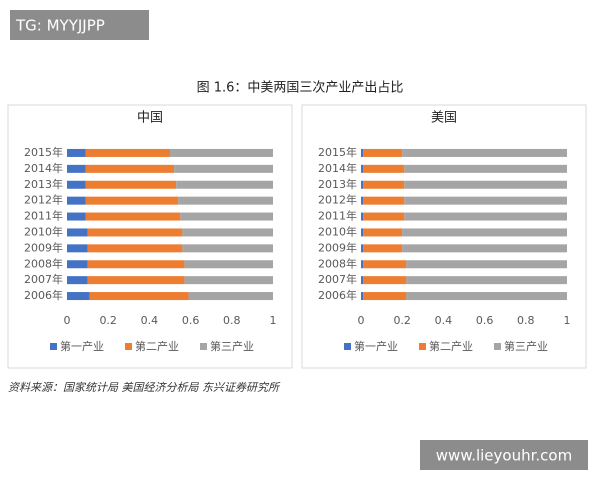 This screenshot has height=480, width=600. I want to click on x-tick-label: 0.8, so click(232, 320).